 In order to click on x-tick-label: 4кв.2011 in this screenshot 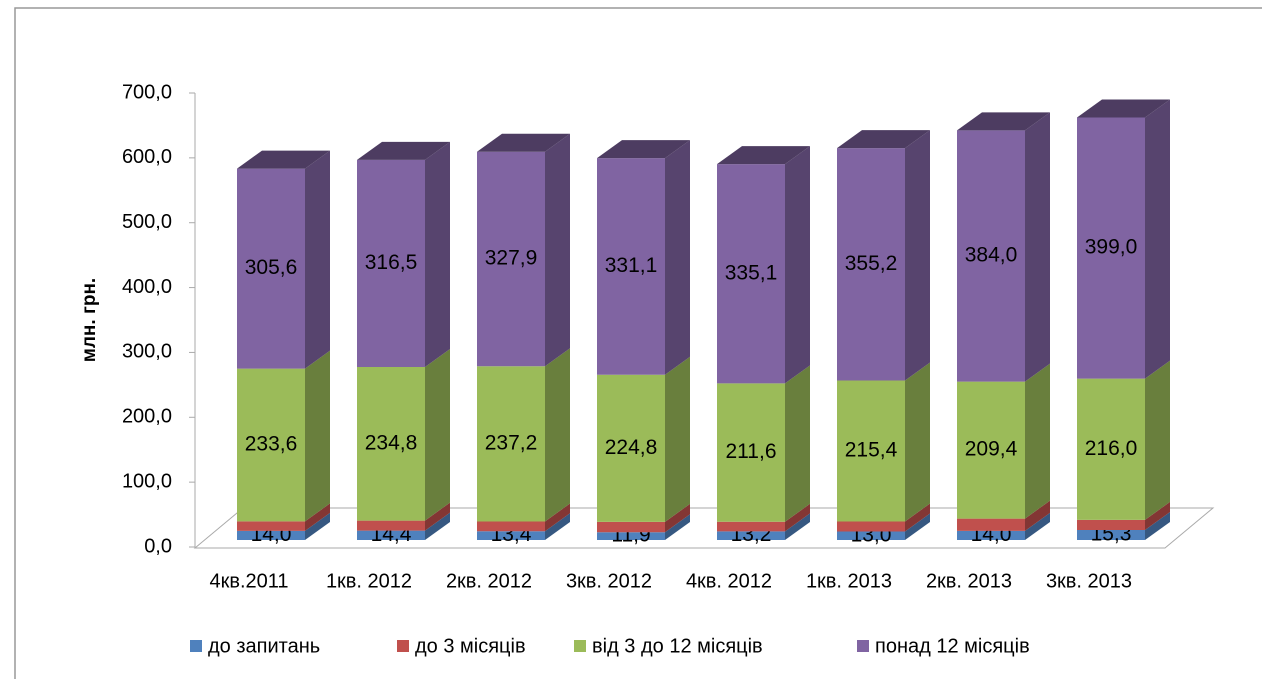, I will do `click(248, 581)`.